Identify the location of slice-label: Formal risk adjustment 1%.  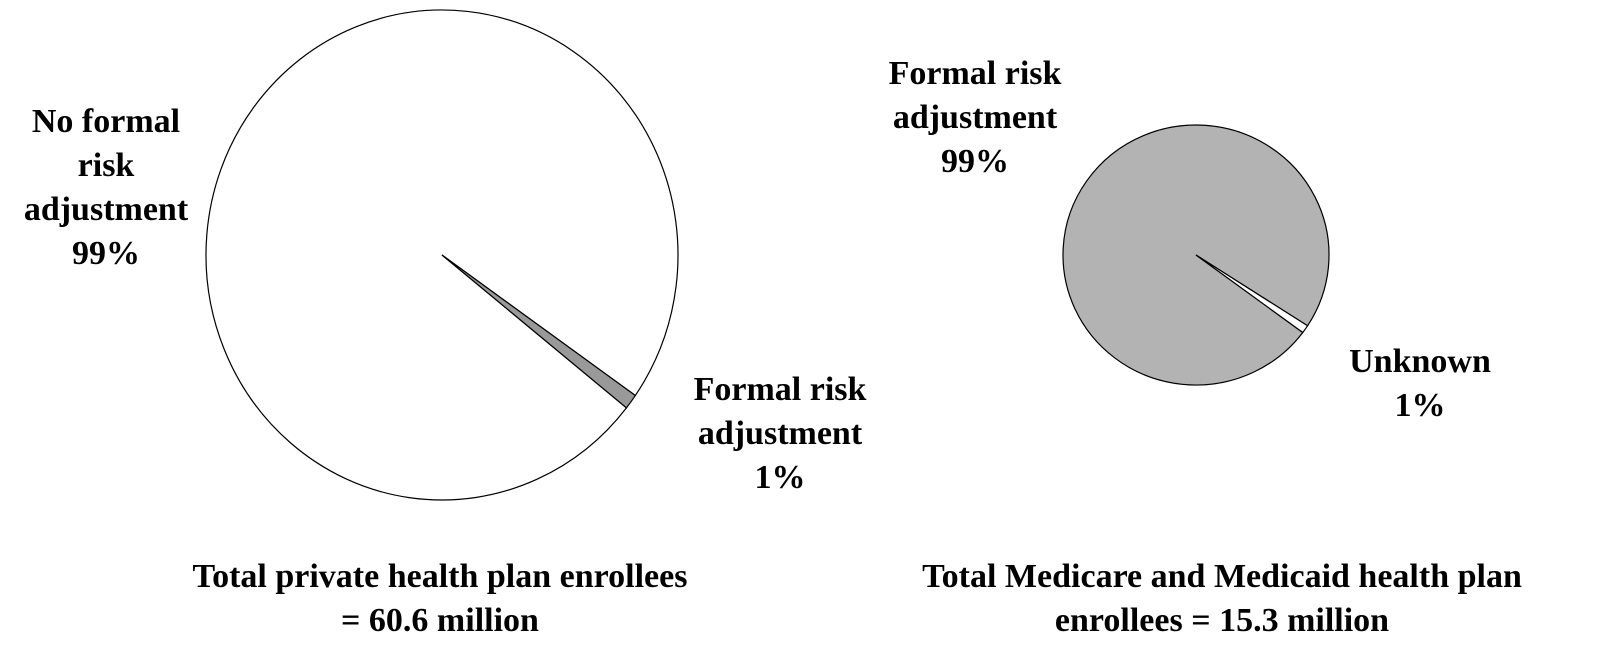
(780, 434).